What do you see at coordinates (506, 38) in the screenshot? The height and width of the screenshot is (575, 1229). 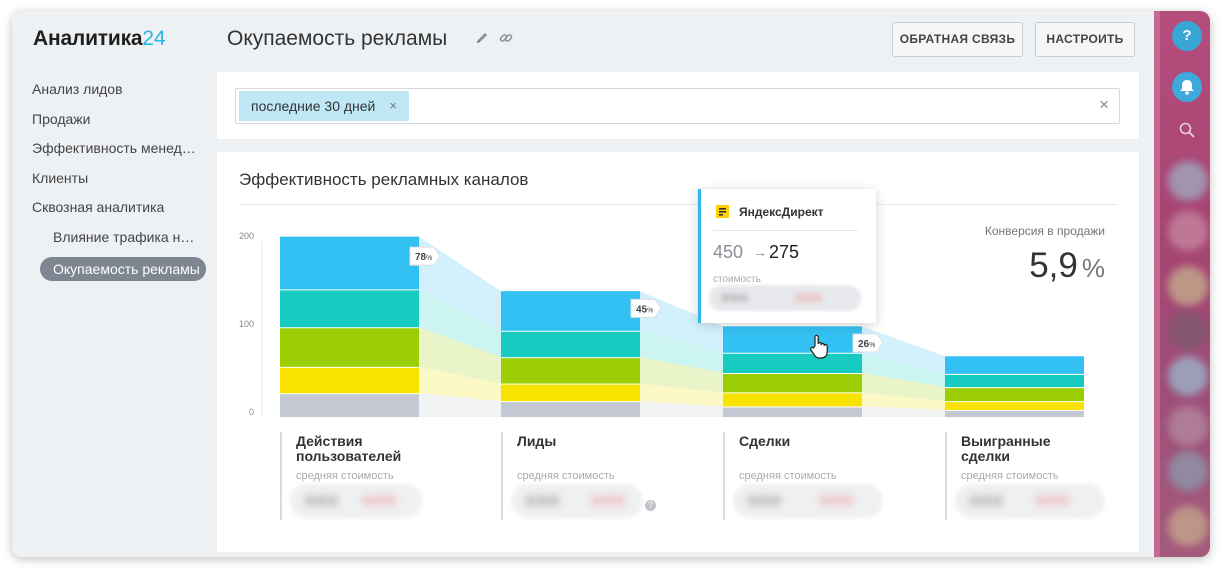 I see `link-icon` at bounding box center [506, 38].